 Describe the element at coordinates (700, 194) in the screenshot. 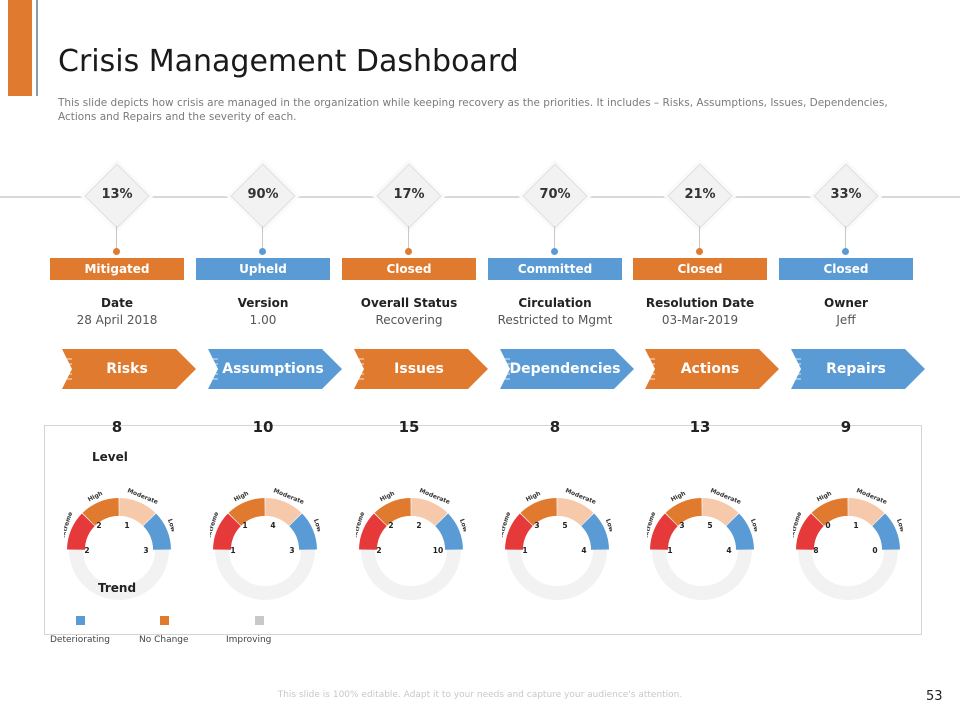

I see `percent-value-actions: 21%` at that location.